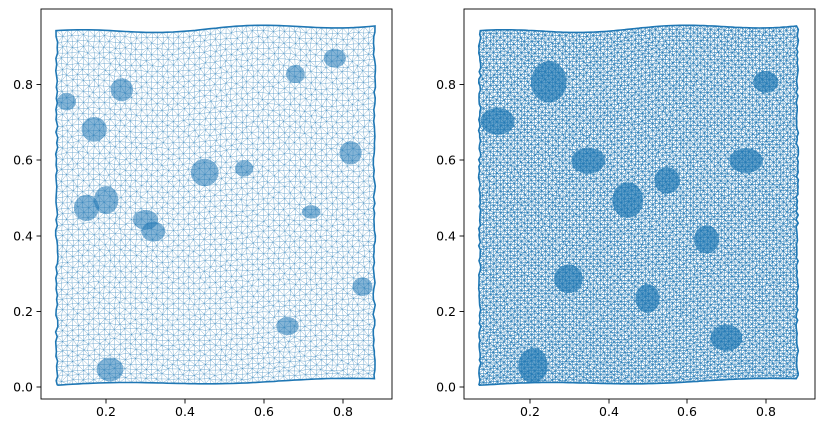 The width and height of the screenshot is (826, 428). I want to click on x-tick-left-3: 0.8, so click(343, 409).